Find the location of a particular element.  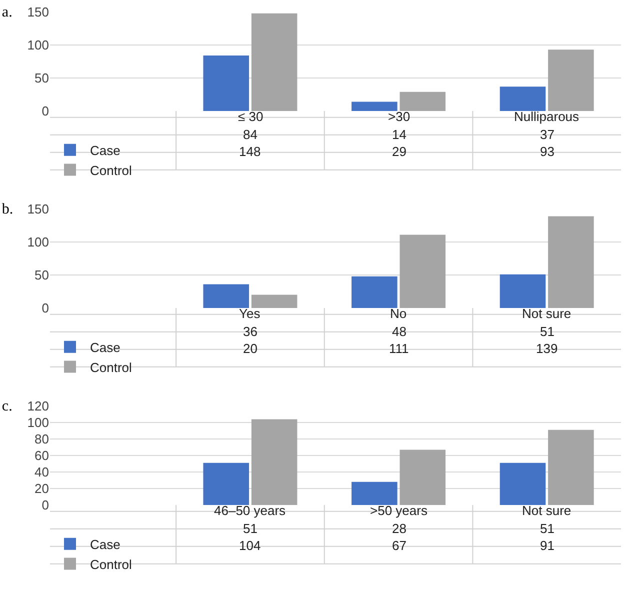

data-label: 148 is located at coordinates (250, 151).